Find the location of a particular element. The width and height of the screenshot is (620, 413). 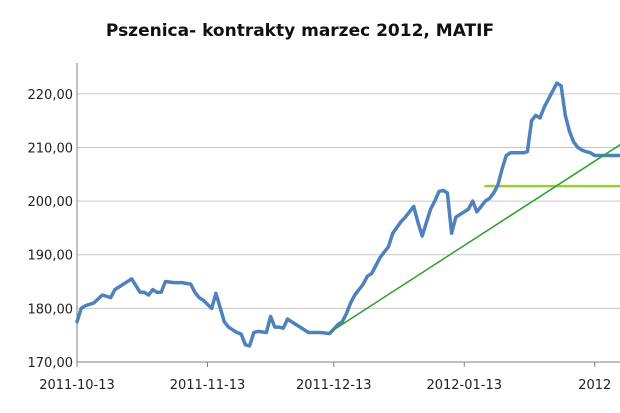

chart-title: Pszenica- kontrakty marzec 2012, MATIF is located at coordinates (300, 31).